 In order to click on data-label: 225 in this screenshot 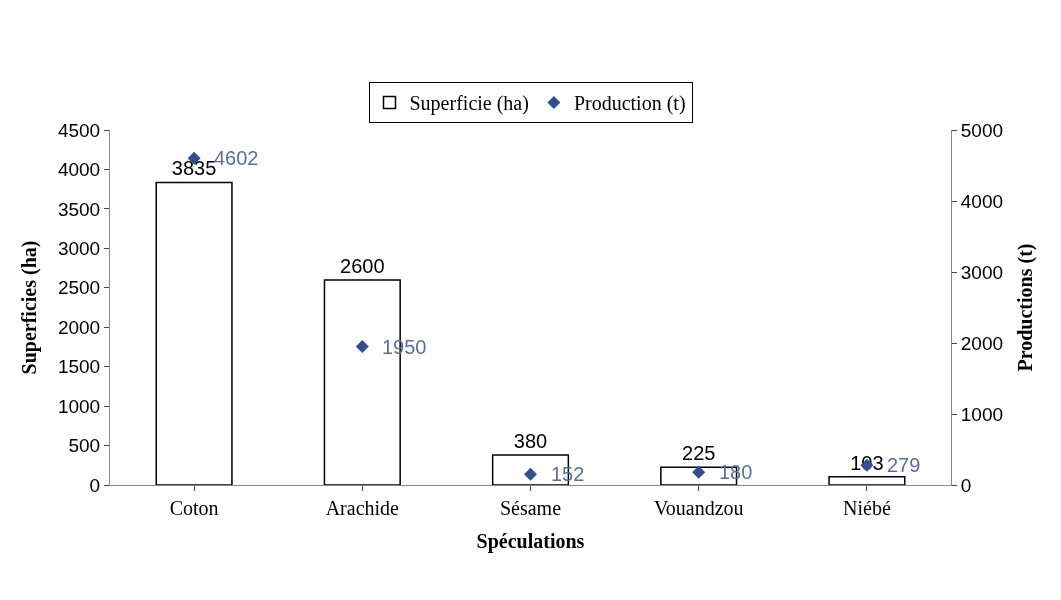, I will do `click(699, 453)`.